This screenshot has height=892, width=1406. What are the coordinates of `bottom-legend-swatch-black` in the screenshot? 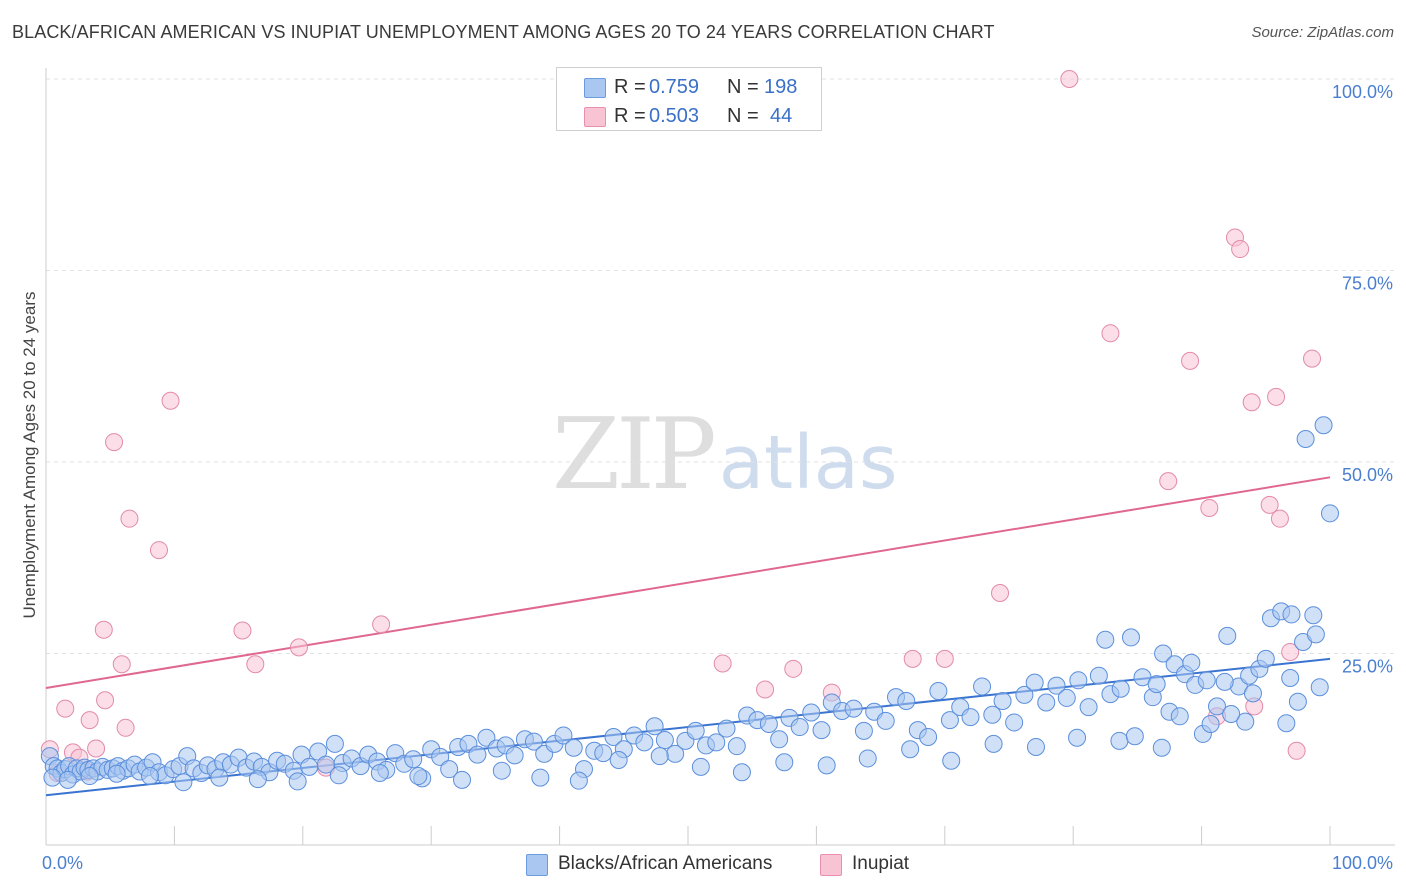 It's located at (537, 865).